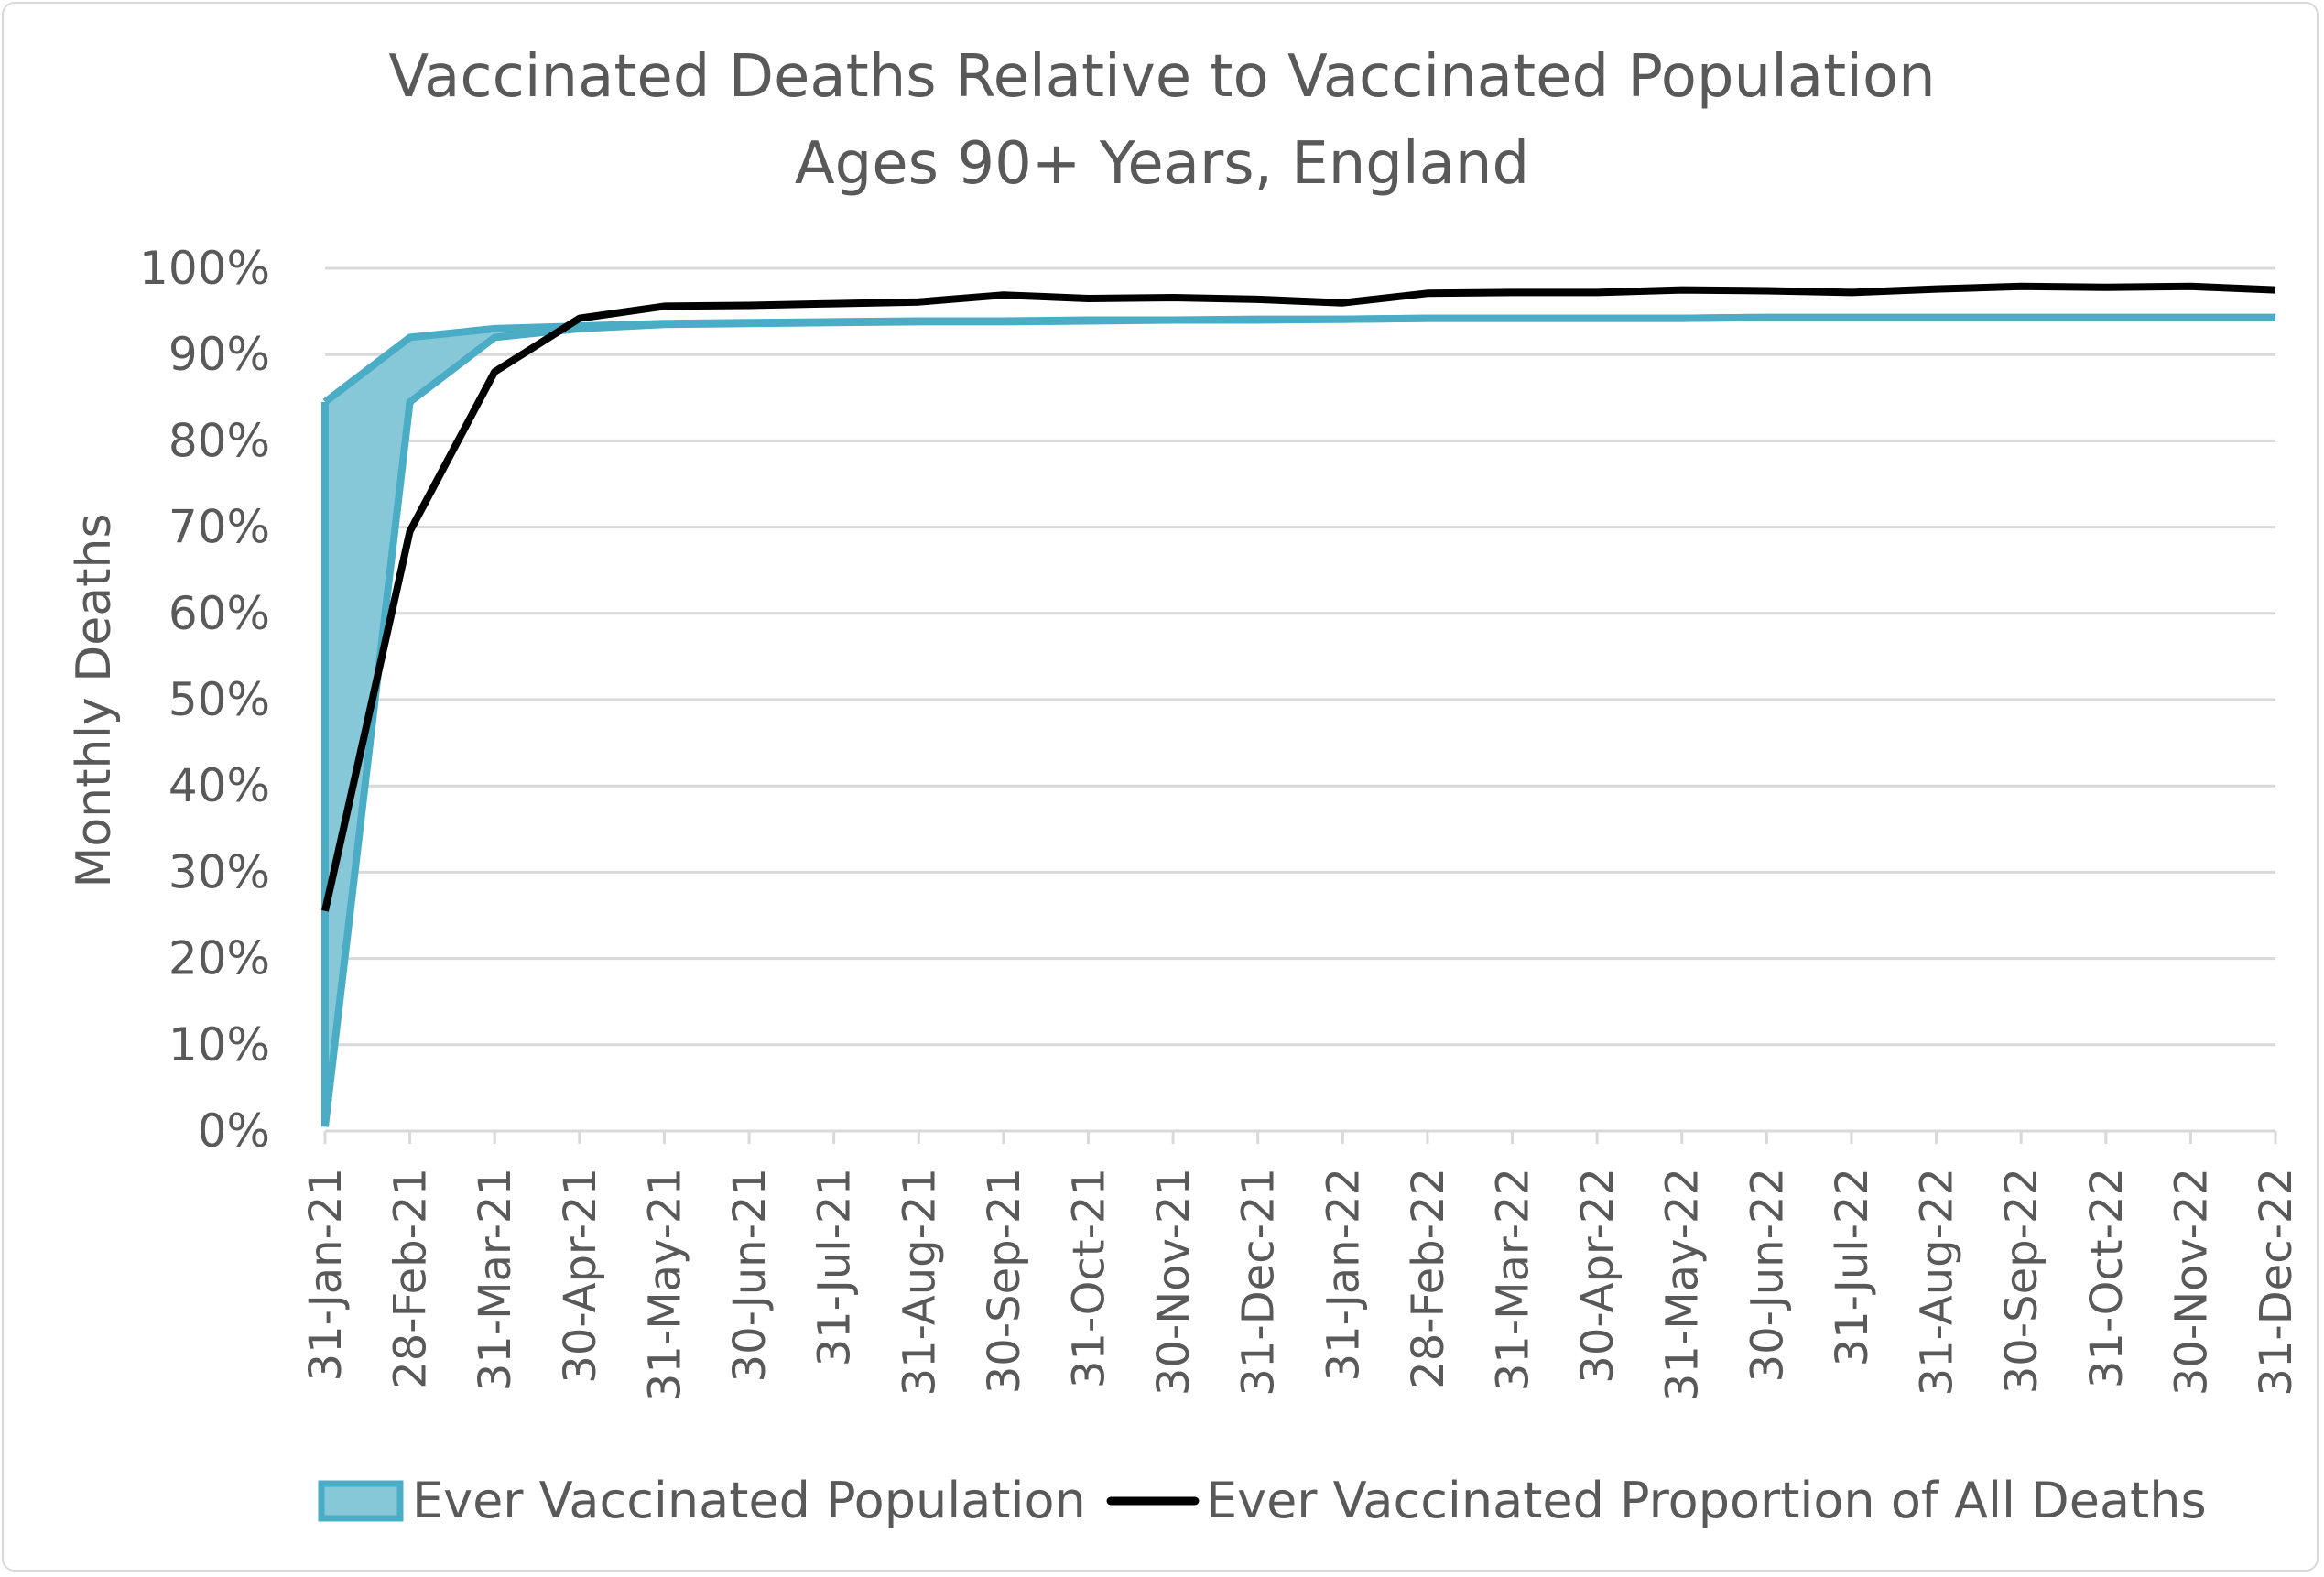 Image resolution: width=2324 pixels, height=1577 pixels. I want to click on legend-label-ever-vaccinated-population: Ever Vaccinated Population, so click(749, 1500).